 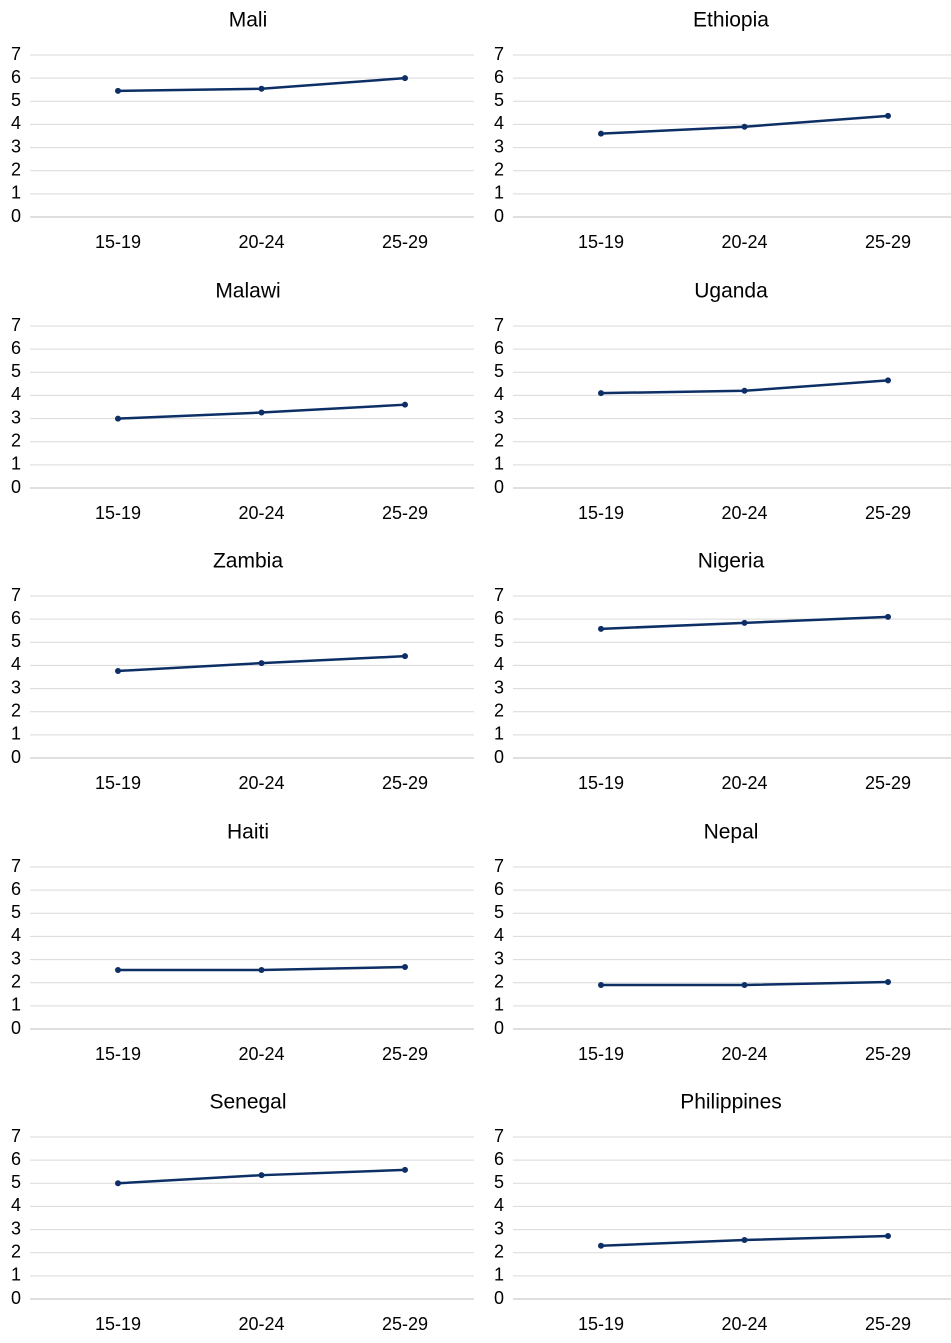 What do you see at coordinates (722, 130) in the screenshot?
I see `panel: Ethiopia 0 1 2 3 4 5 6 7 15-19 20-24 25-29` at bounding box center [722, 130].